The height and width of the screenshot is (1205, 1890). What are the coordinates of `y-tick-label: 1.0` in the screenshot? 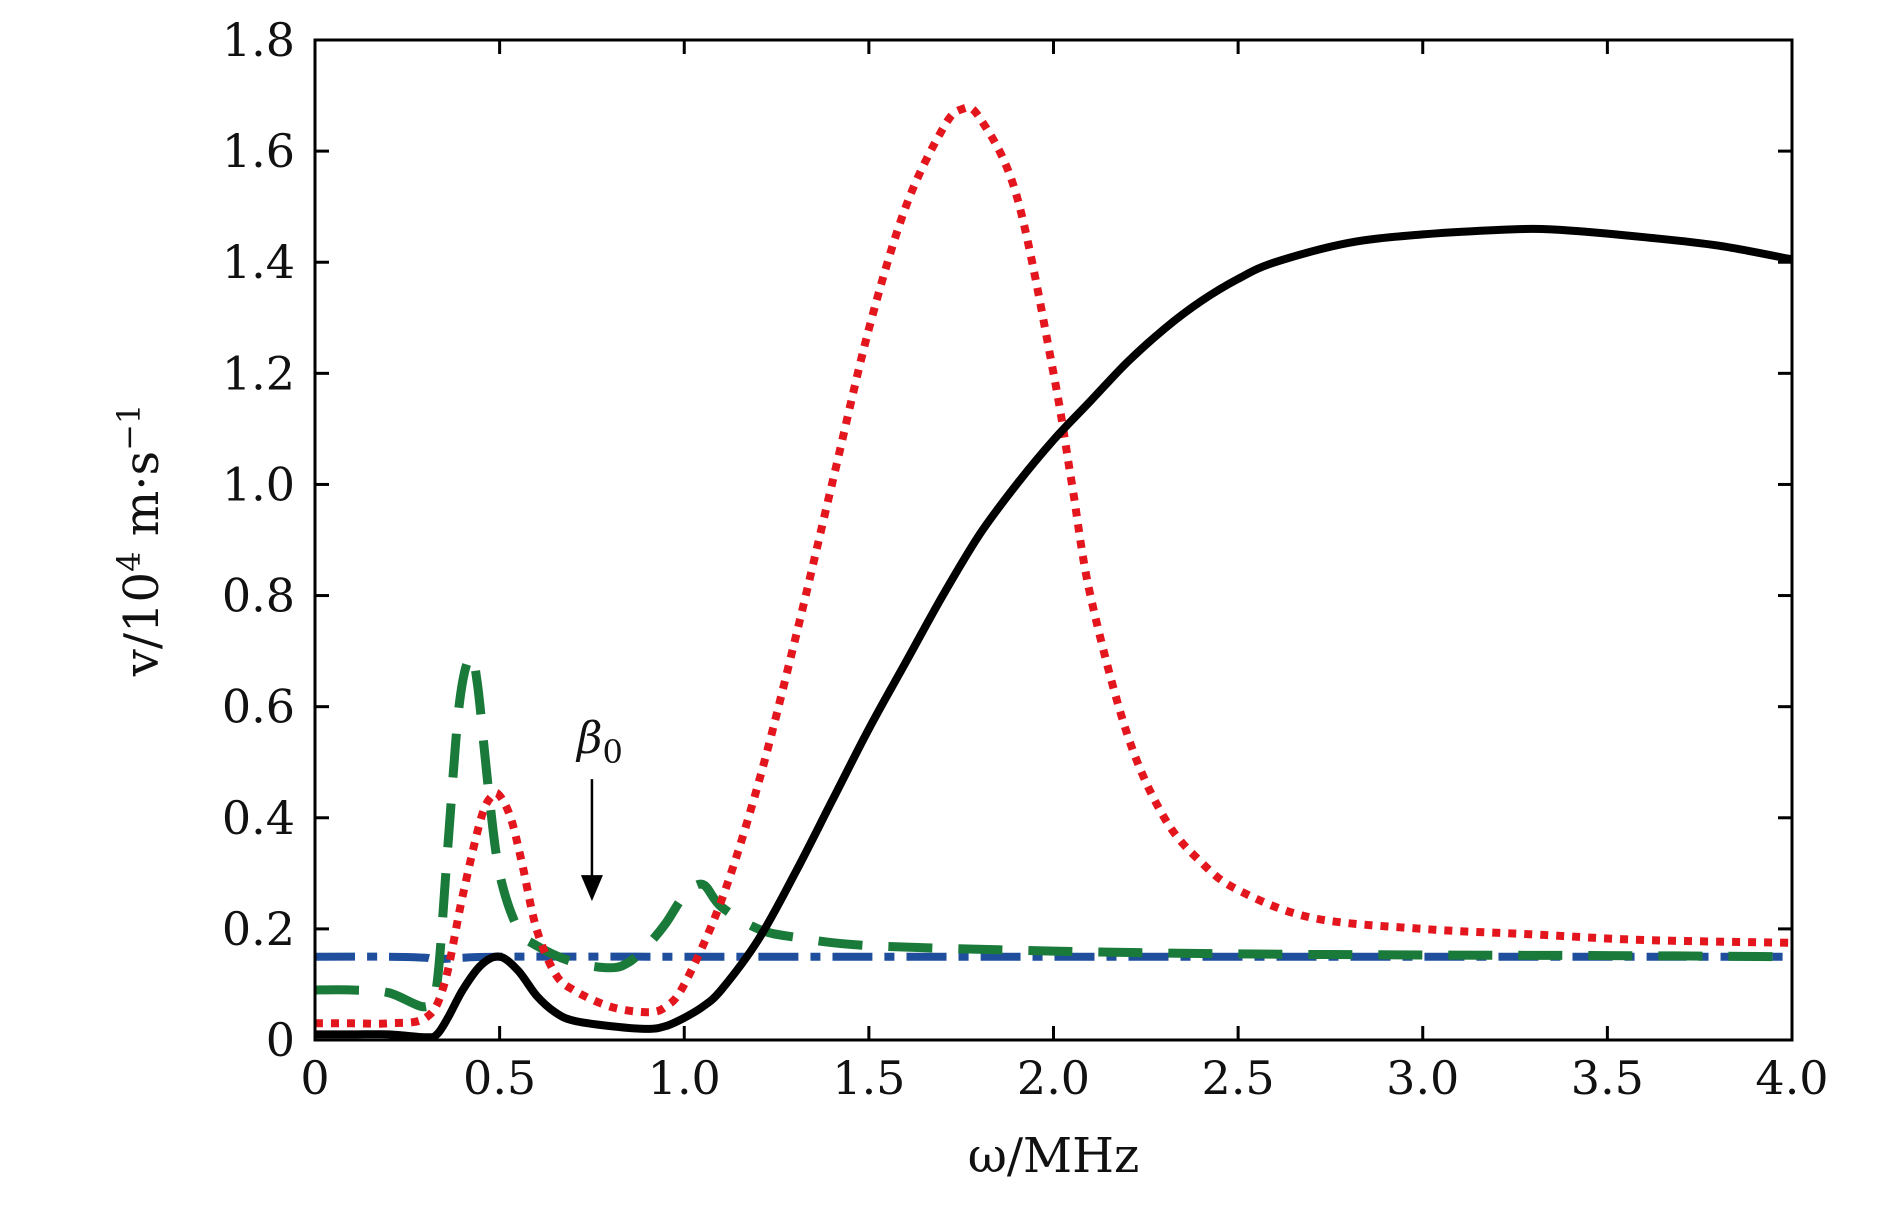 It's located at (258, 484).